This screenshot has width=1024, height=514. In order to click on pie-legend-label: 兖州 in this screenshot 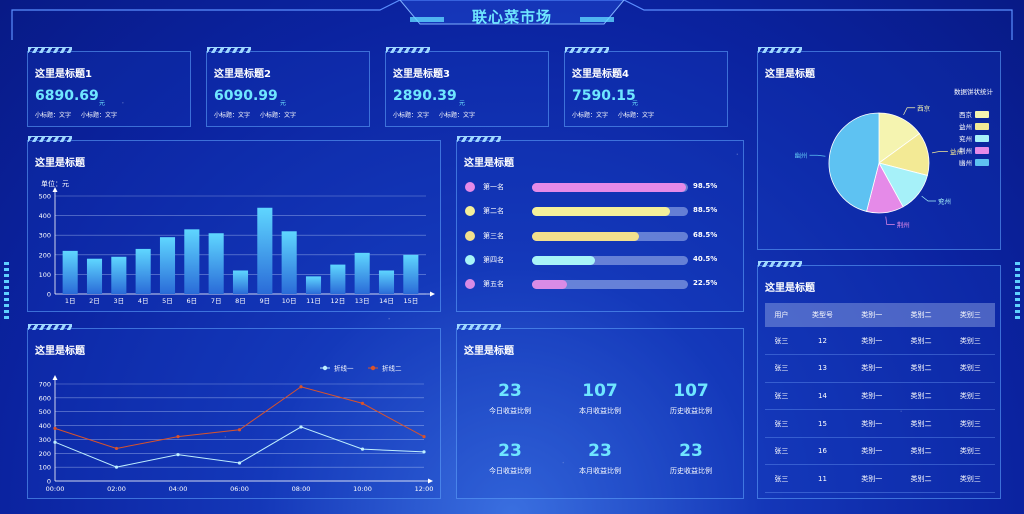, I will do `click(965, 138)`.